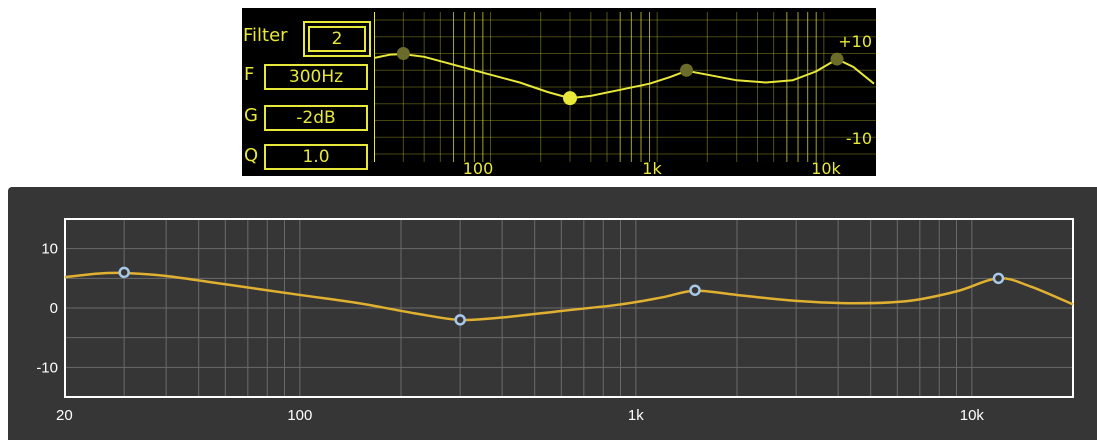 Image resolution: width=1097 pixels, height=440 pixels. I want to click on x-axis-ticks: 20 100 1k 10k, so click(520, 415).